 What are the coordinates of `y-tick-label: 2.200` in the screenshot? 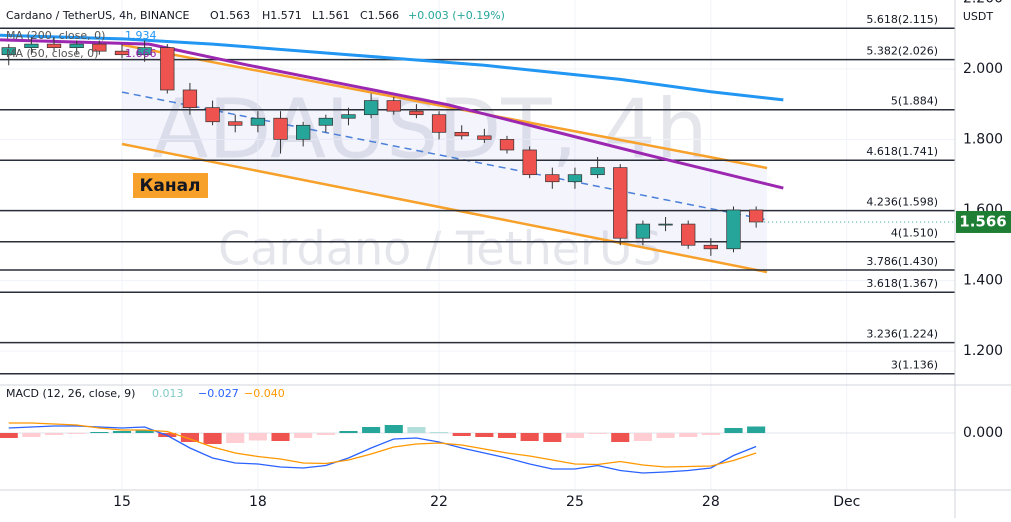 It's located at (983, 3).